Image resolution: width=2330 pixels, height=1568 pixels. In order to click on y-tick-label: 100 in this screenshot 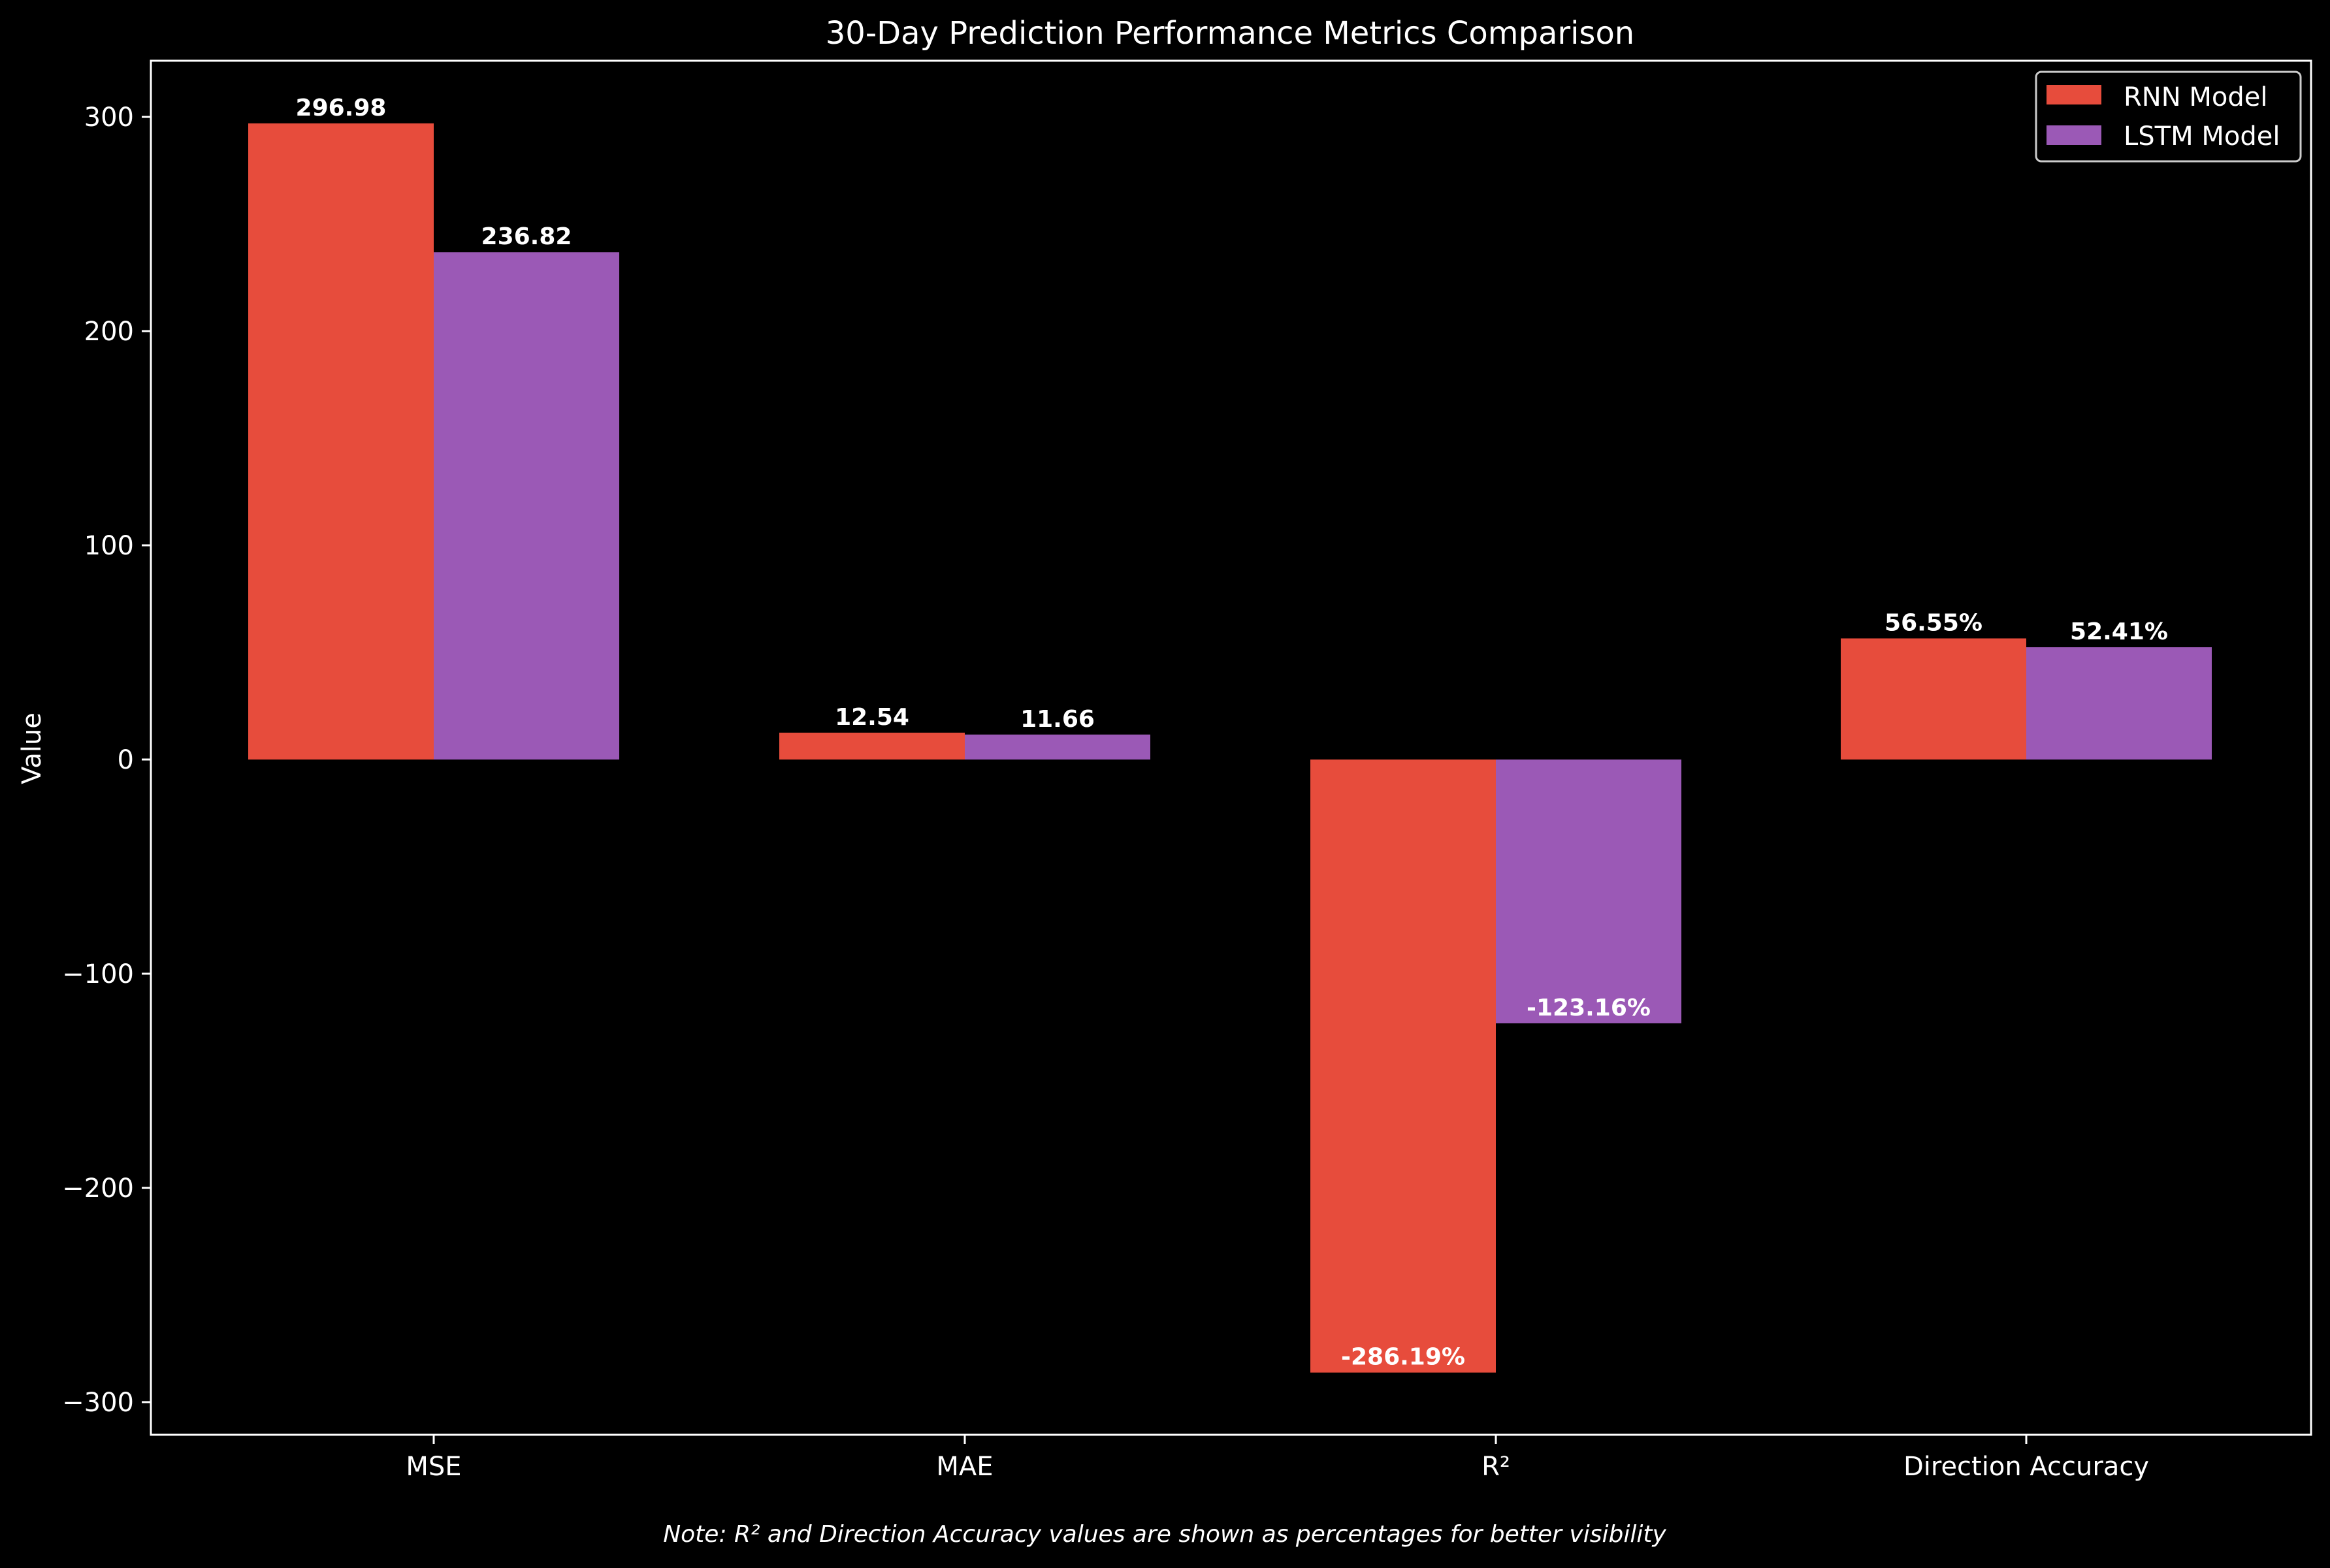, I will do `click(109, 546)`.